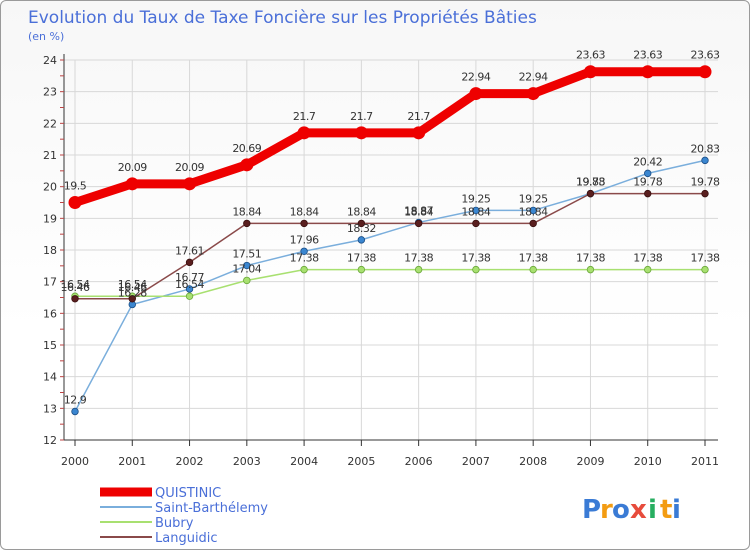 The height and width of the screenshot is (550, 750). What do you see at coordinates (705, 55) in the screenshot?
I see `data-label: 23.63` at bounding box center [705, 55].